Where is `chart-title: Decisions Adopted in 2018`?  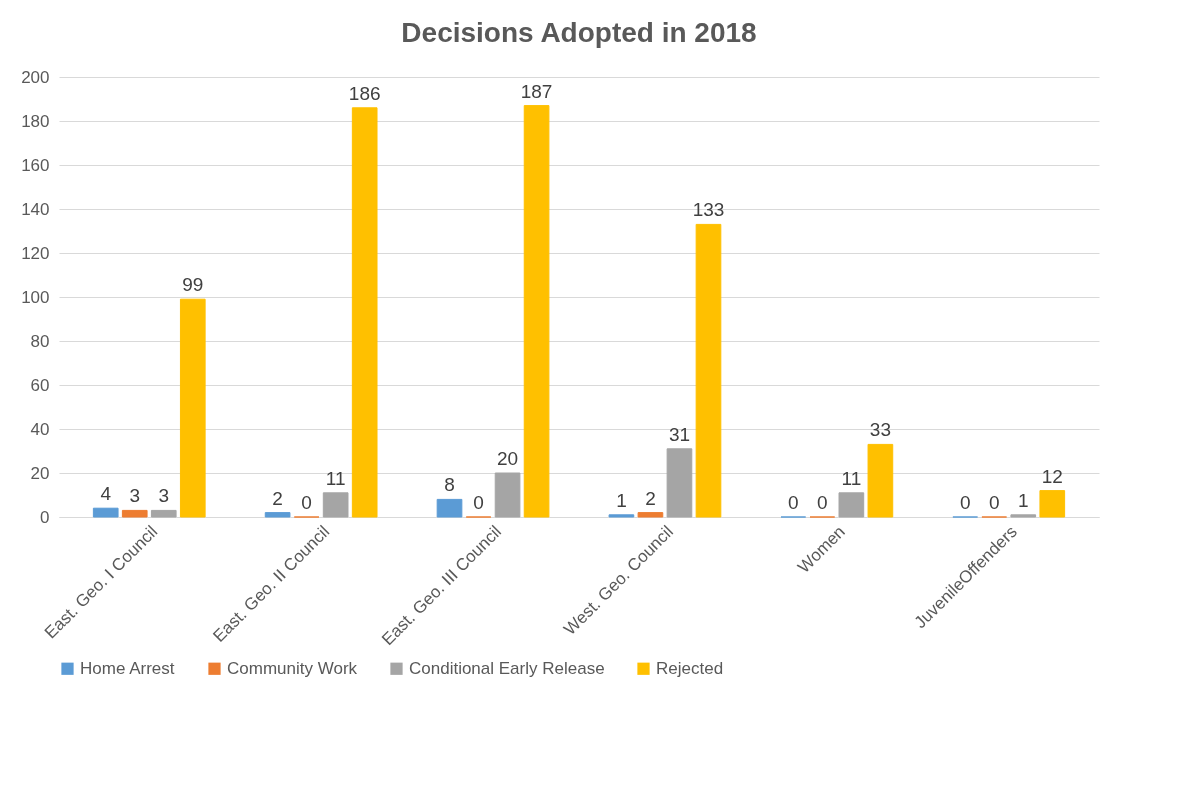
chart-title: Decisions Adopted in 2018 is located at coordinates (579, 32).